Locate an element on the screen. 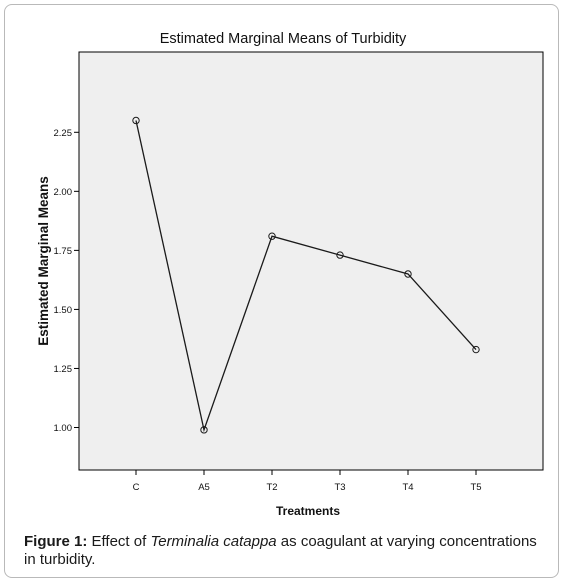  x-tick-label: A5 is located at coordinates (204, 487).